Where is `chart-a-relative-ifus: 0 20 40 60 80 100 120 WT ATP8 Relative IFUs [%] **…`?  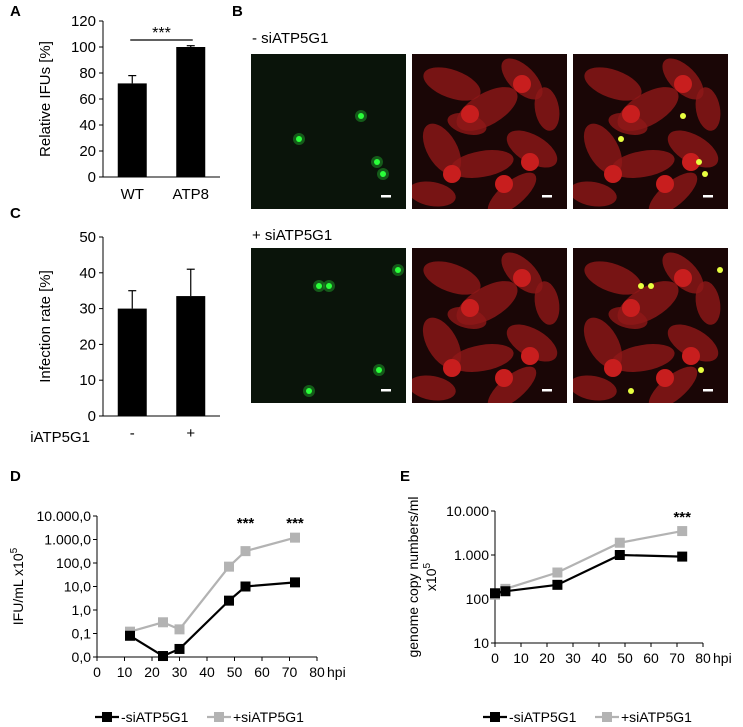 chart-a-relative-ifus: 0 20 40 60 80 100 120 WT ATP8 Relative IFUs [%] **… is located at coordinates (128, 108).